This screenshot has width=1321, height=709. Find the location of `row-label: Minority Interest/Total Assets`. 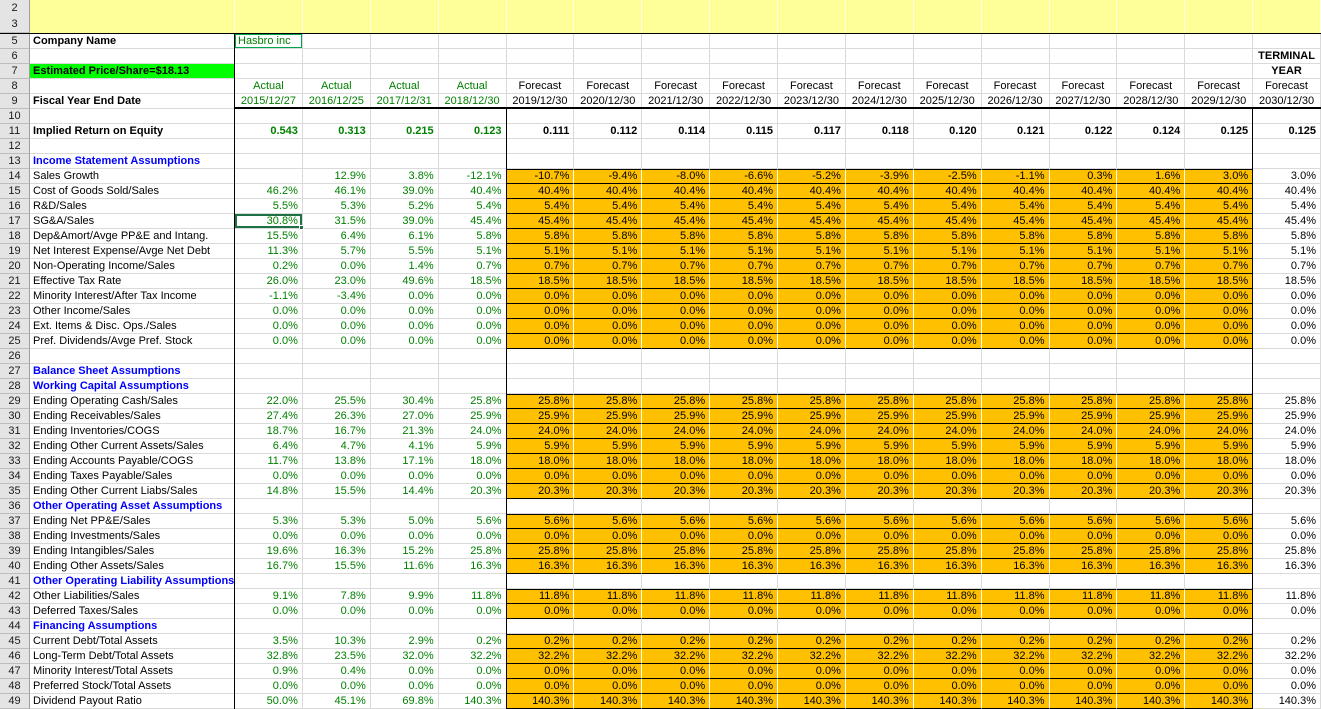

row-label: Minority Interest/Total Assets is located at coordinates (132, 671).